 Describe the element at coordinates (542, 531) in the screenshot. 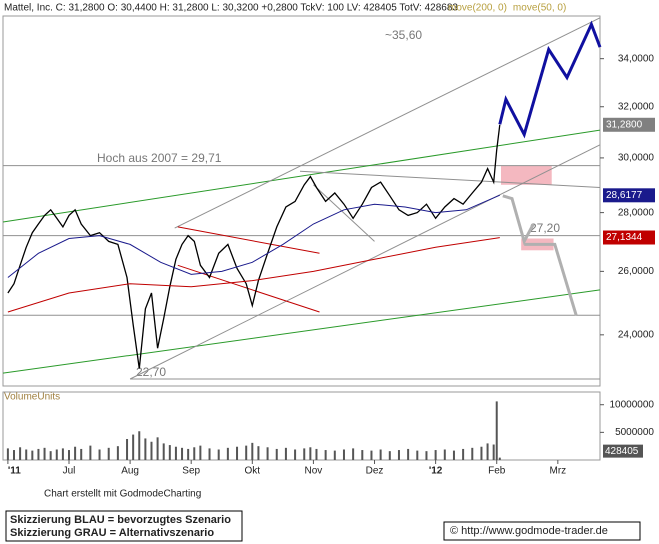

I see `copyright-box` at that location.